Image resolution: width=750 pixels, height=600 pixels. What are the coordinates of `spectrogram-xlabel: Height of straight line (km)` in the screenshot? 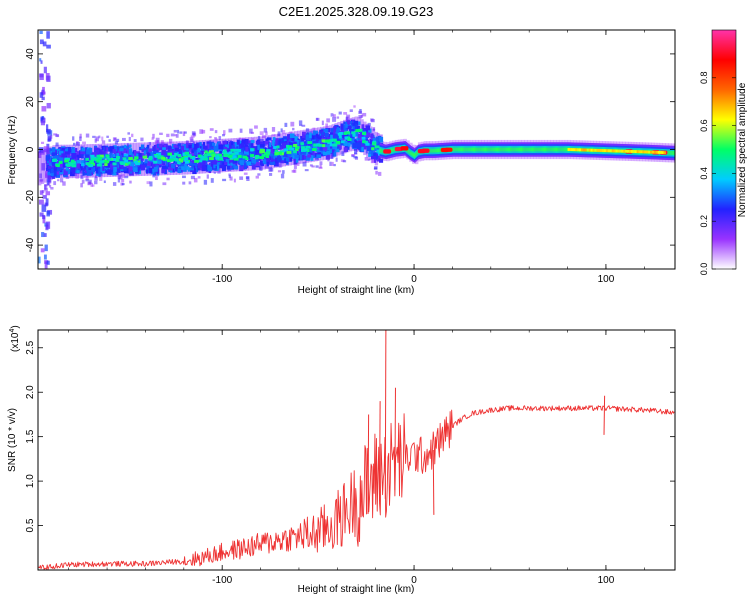 It's located at (356, 290).